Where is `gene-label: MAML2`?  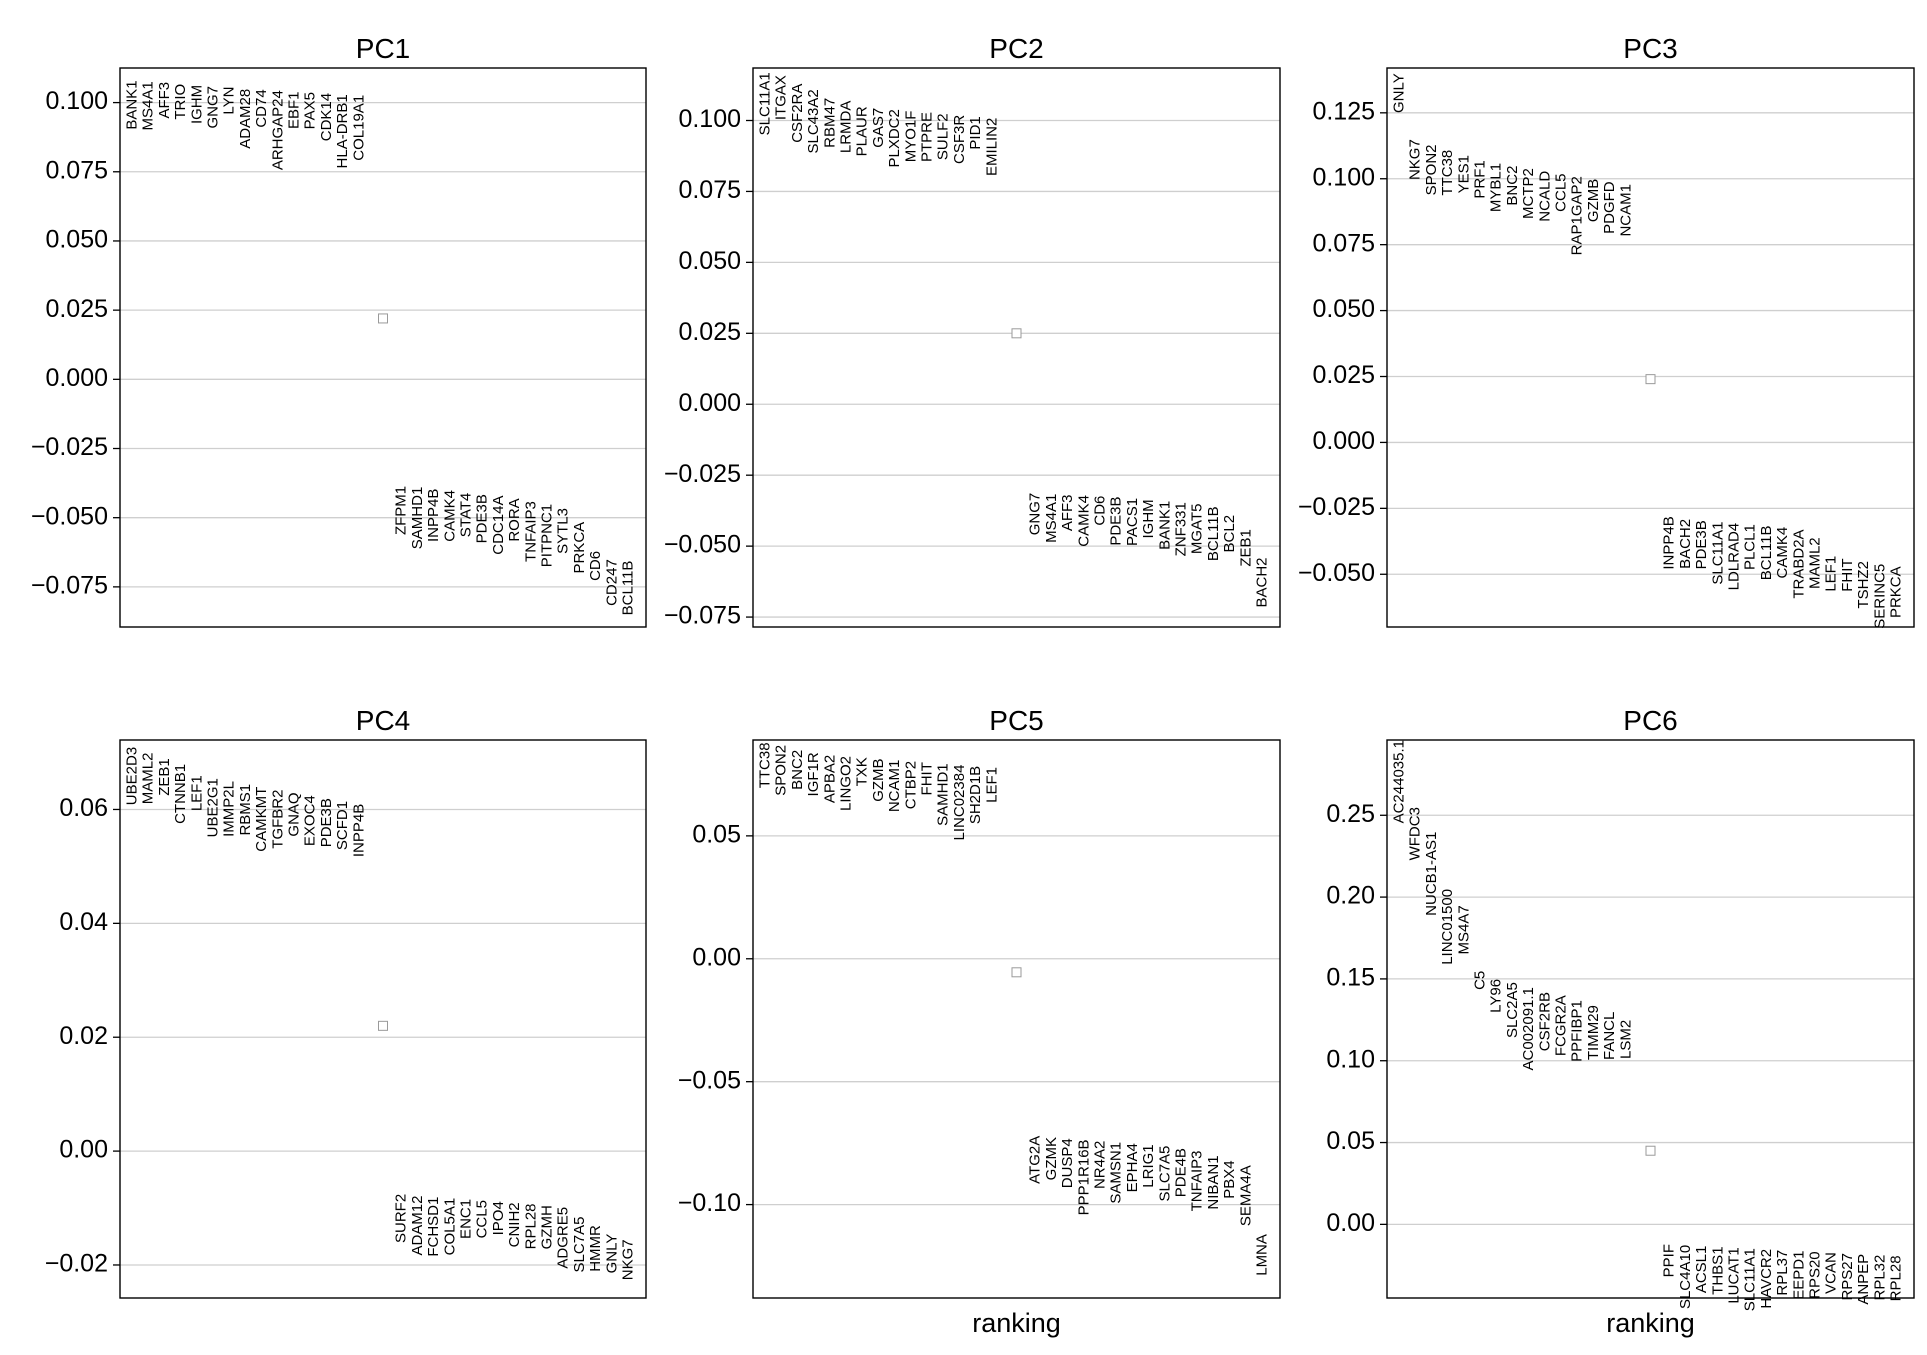
gene-label: MAML2 is located at coordinates (148, 779).